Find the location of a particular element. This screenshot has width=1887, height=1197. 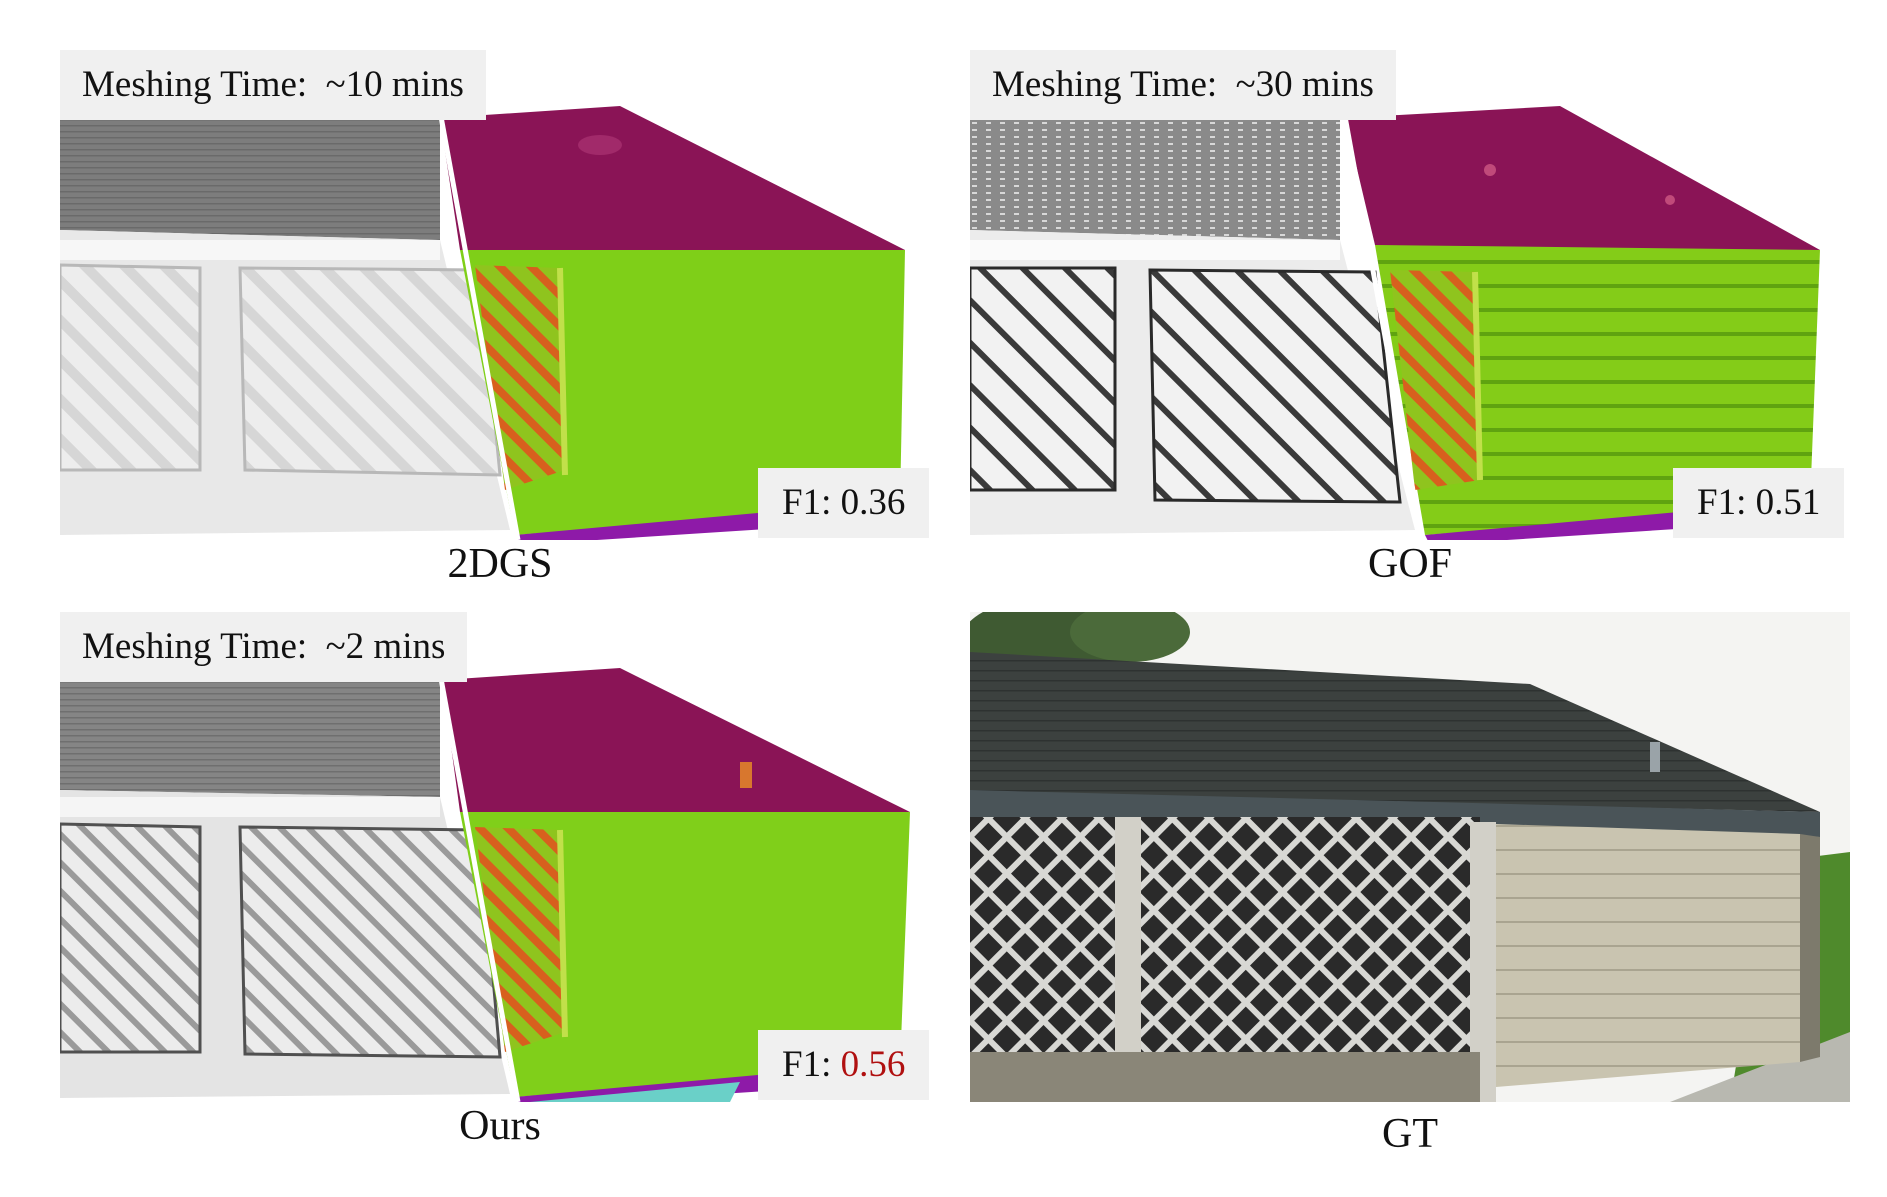

meshing-time-label-ours: Meshing Time: ~2 mins is located at coordinates (264, 647).